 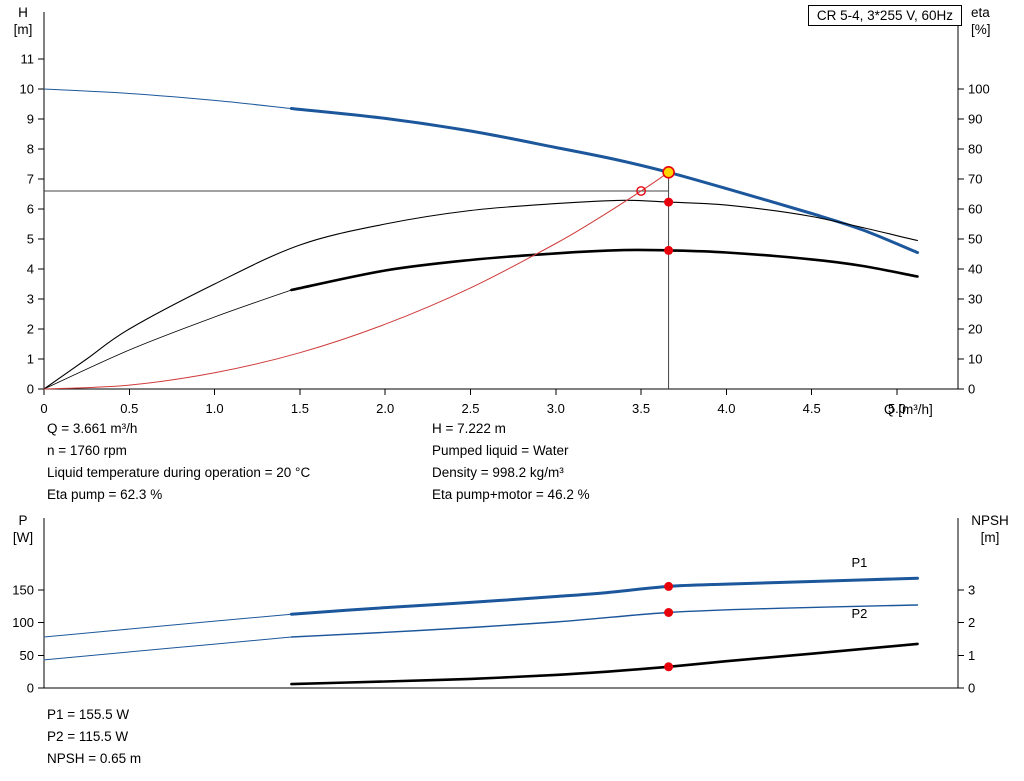 What do you see at coordinates (105, 494) in the screenshot?
I see `info-line-eta-pump: Eta pump = 62.3 %` at bounding box center [105, 494].